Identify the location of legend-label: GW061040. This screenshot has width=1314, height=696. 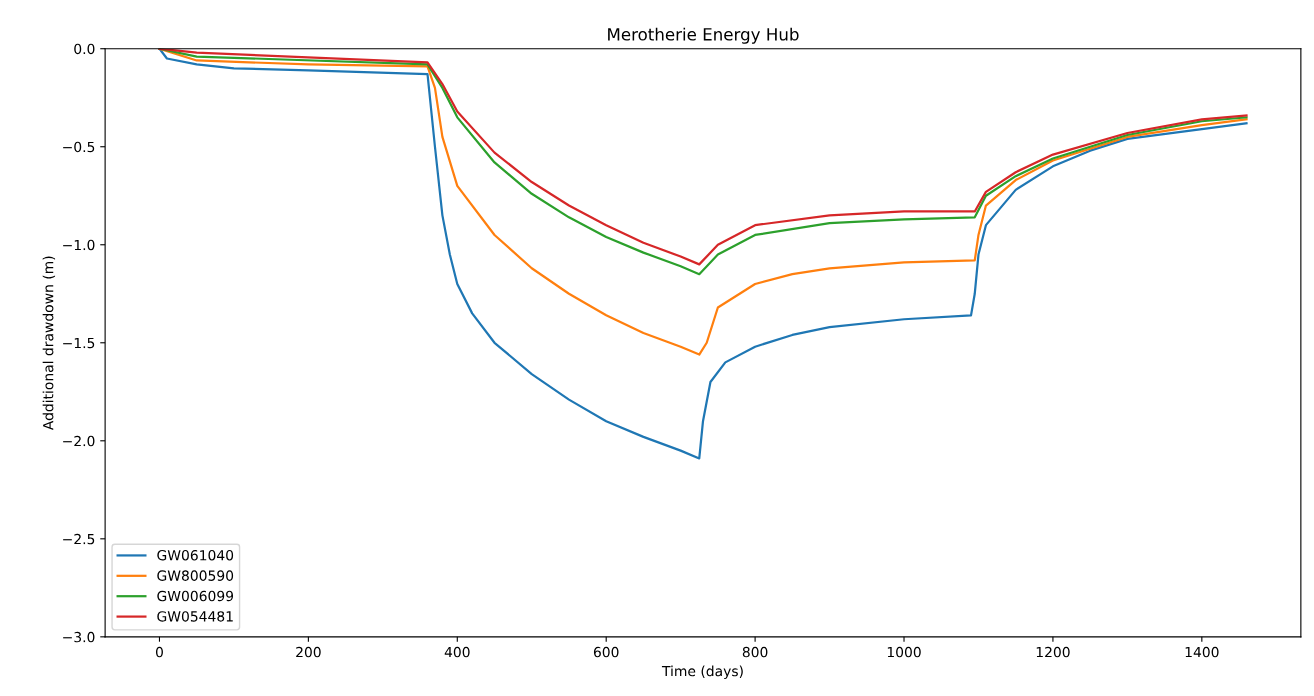
(195, 555).